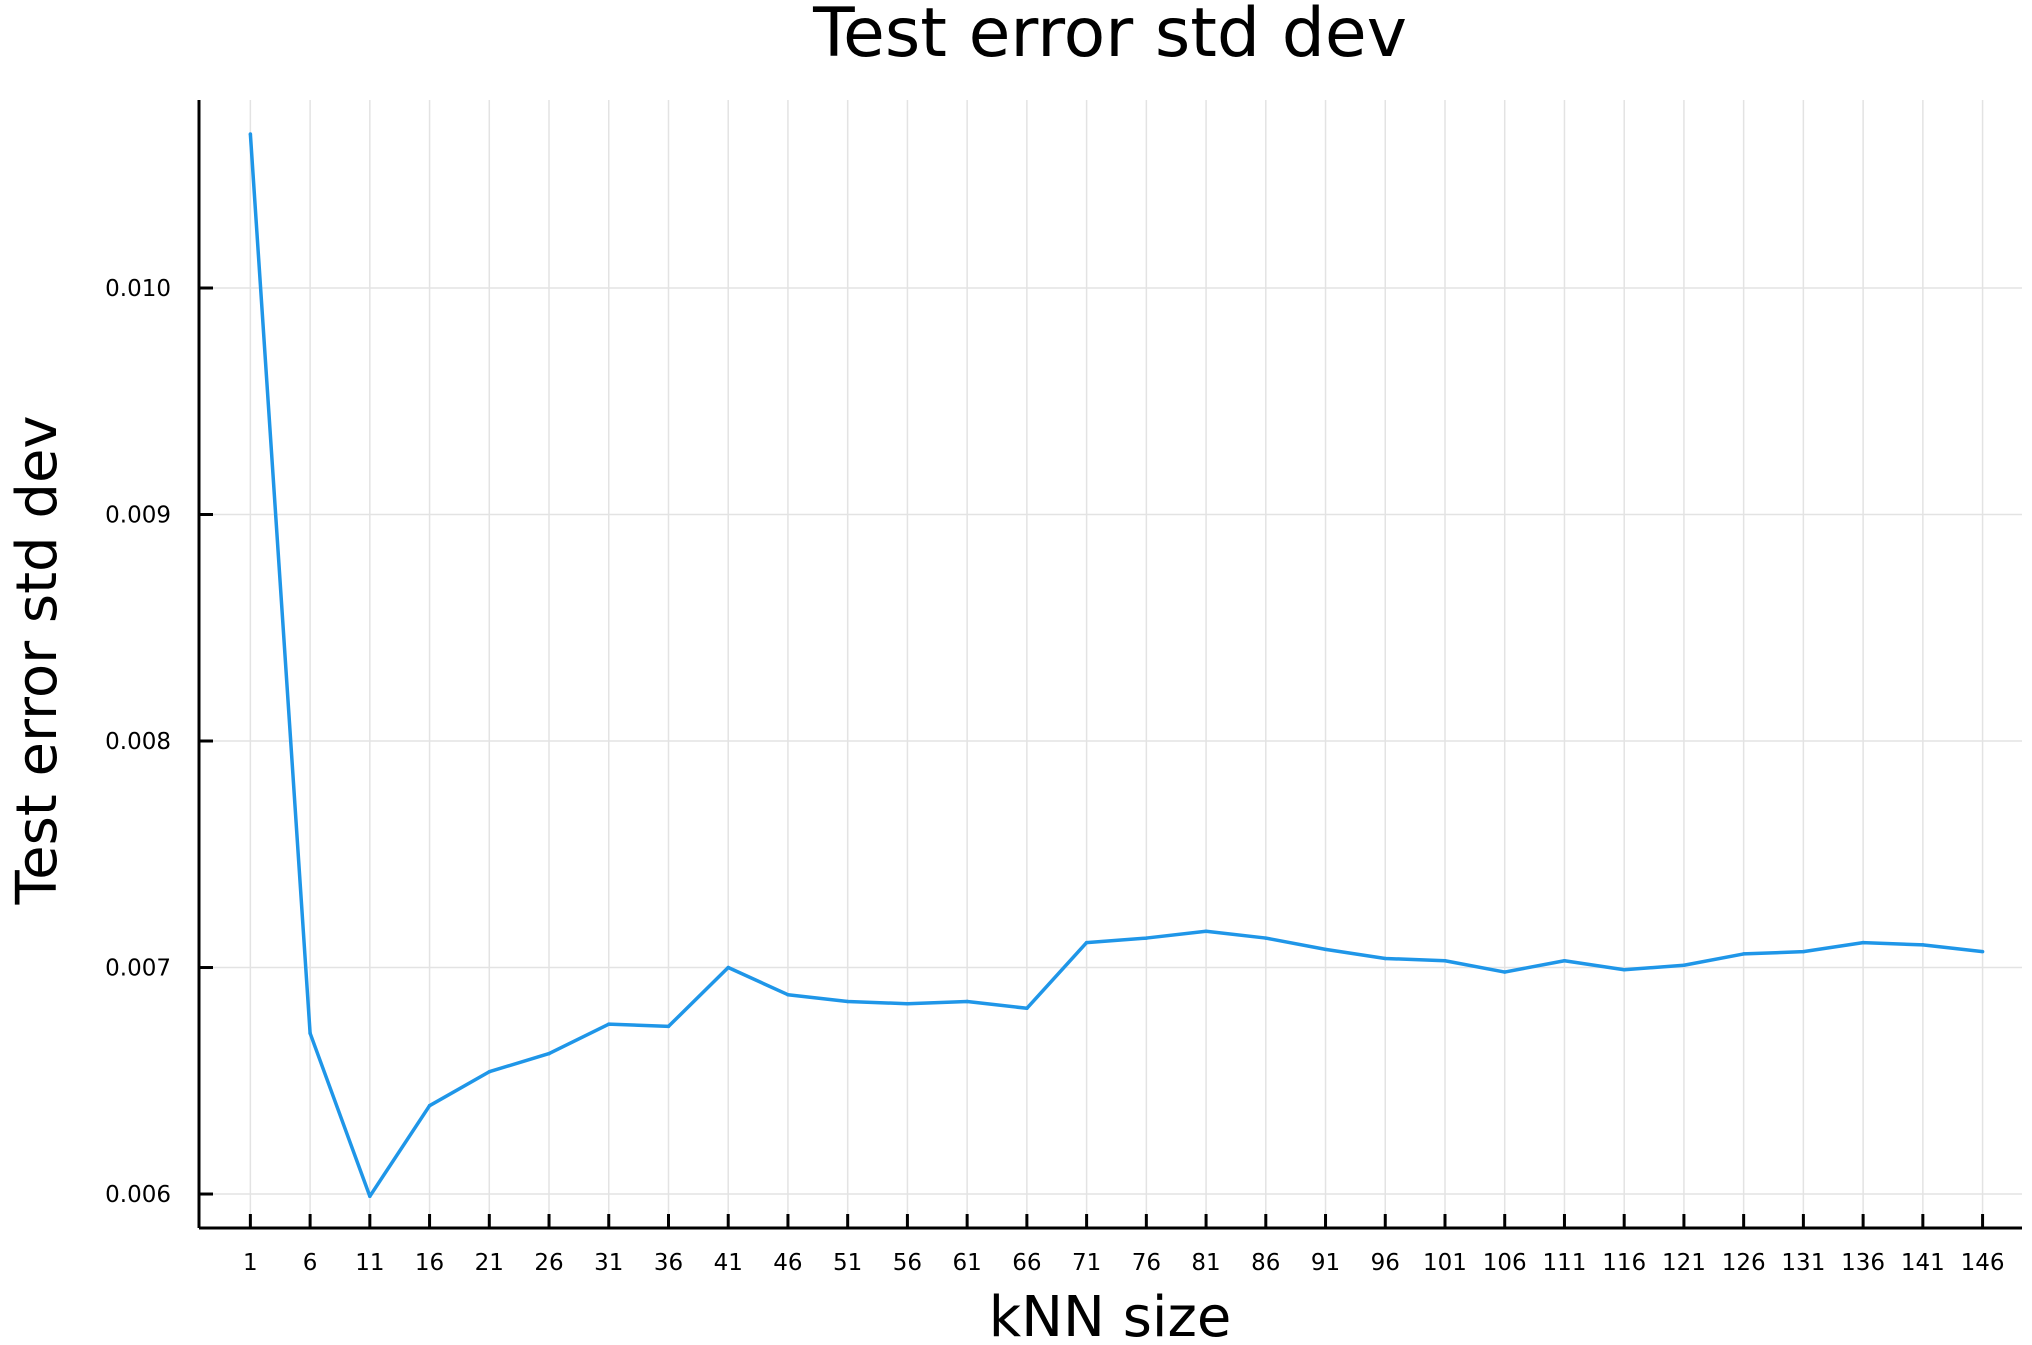 The image size is (2032, 1345). I want to click on chart-title: Test error std dev, so click(1109, 36).